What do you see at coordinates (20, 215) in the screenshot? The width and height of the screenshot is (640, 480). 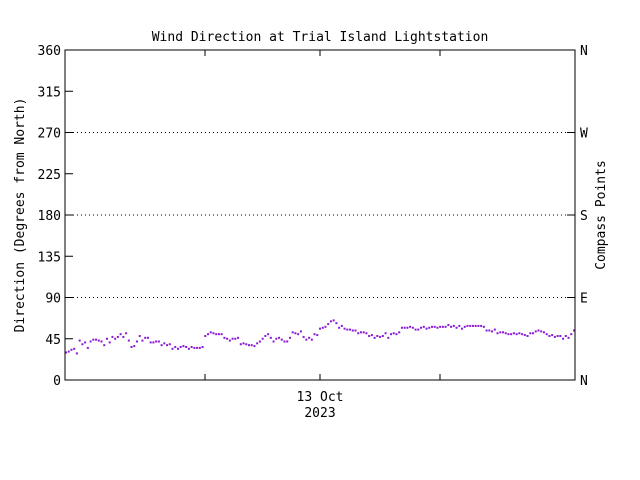 I see `y-axis-label: Direction (Degrees from North)` at bounding box center [20, 215].